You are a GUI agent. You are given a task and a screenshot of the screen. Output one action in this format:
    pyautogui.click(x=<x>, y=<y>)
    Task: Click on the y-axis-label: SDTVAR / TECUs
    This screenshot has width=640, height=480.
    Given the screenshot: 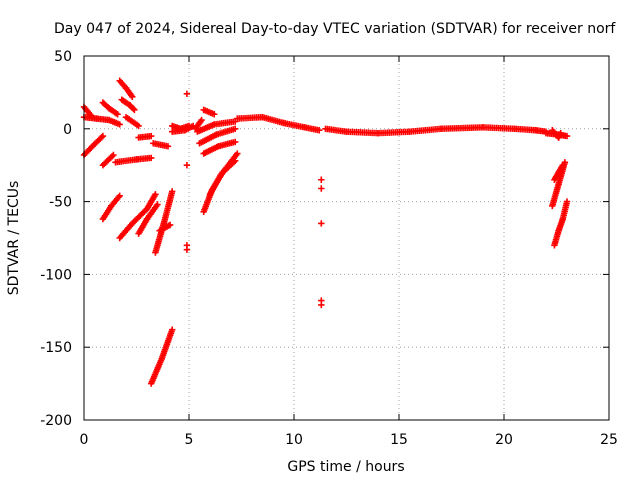 What is the action you would take?
    pyautogui.click(x=14, y=238)
    